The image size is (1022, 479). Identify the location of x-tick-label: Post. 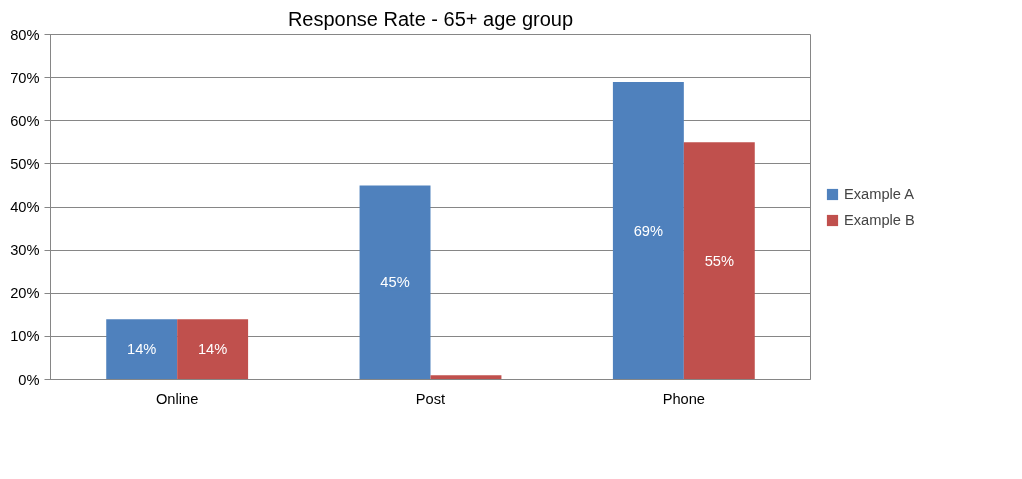
(430, 398).